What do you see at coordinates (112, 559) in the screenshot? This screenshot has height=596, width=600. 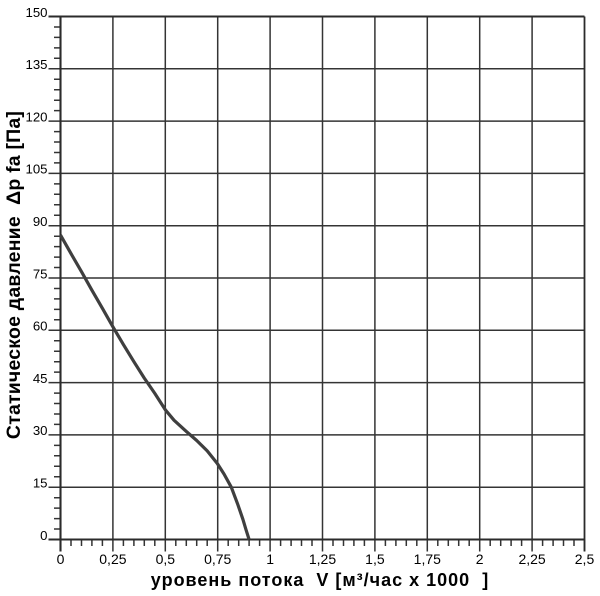 I see `svg-text: 0,25` at bounding box center [112, 559].